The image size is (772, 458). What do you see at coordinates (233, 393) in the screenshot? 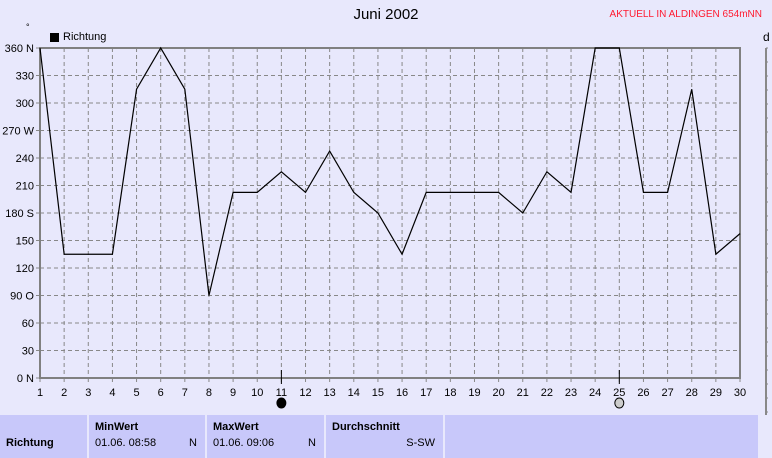
I see `x-tick-label: 9` at bounding box center [233, 393].